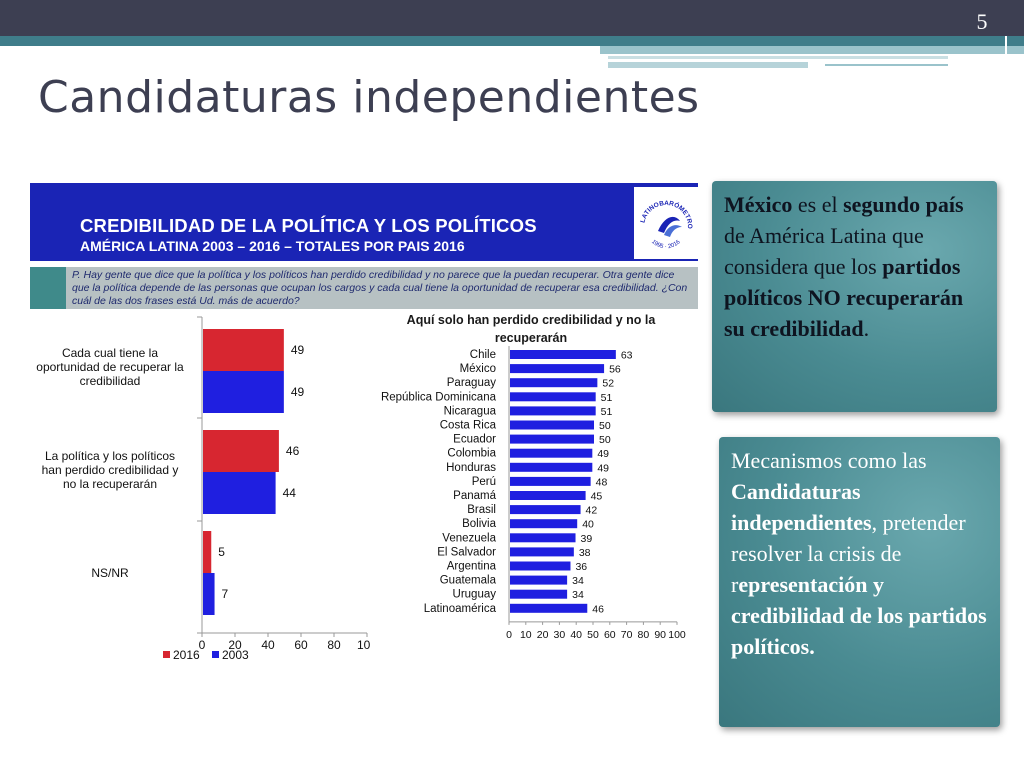 The image size is (1024, 768). What do you see at coordinates (660, 635) in the screenshot?
I see `x-tick-label: 90` at bounding box center [660, 635].